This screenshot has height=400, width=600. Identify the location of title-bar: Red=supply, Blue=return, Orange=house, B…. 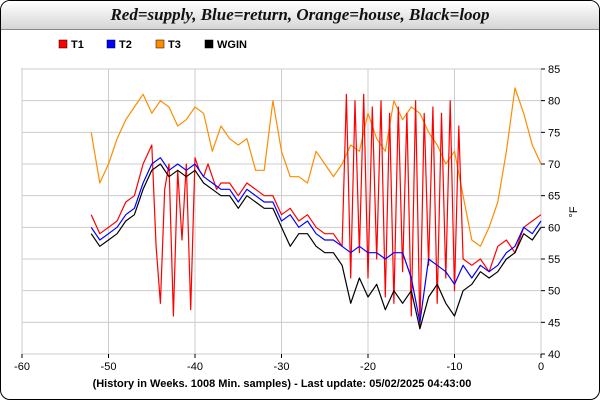
(300, 15).